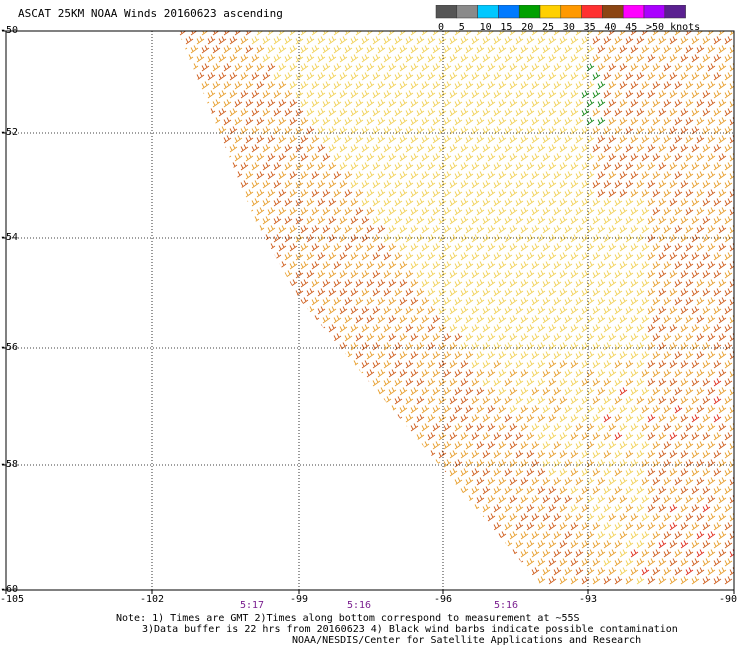  What do you see at coordinates (9, 347) in the screenshot?
I see `lat-label: -56` at bounding box center [9, 347].